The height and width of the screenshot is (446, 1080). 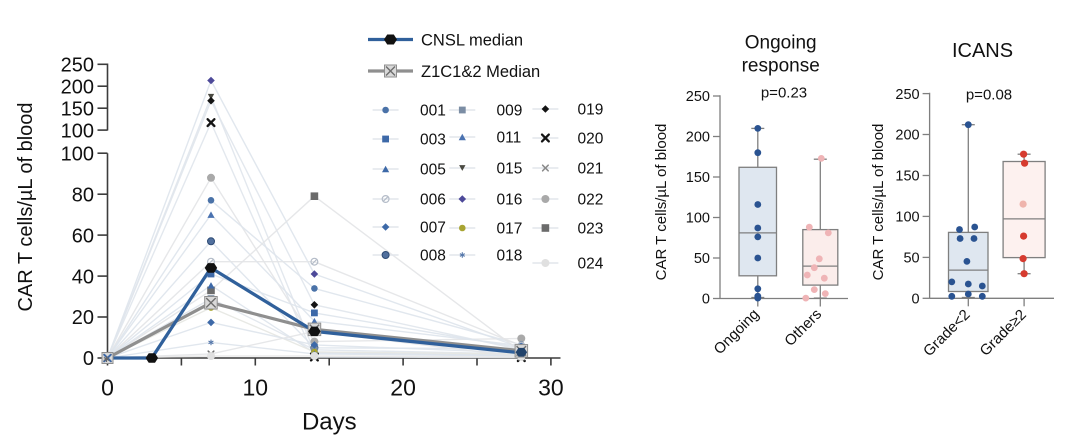 I want to click on svg-text: 005, so click(x=433, y=170).